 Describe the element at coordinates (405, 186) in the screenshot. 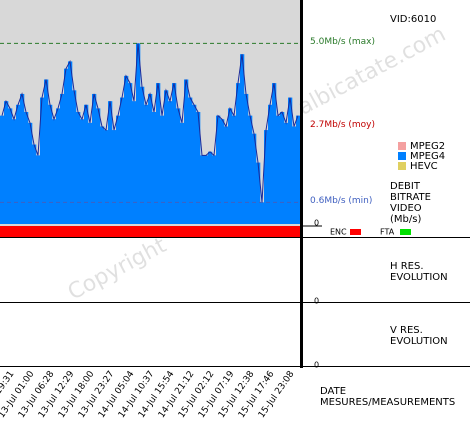

I see `y-axis-label: DEBIT` at that location.